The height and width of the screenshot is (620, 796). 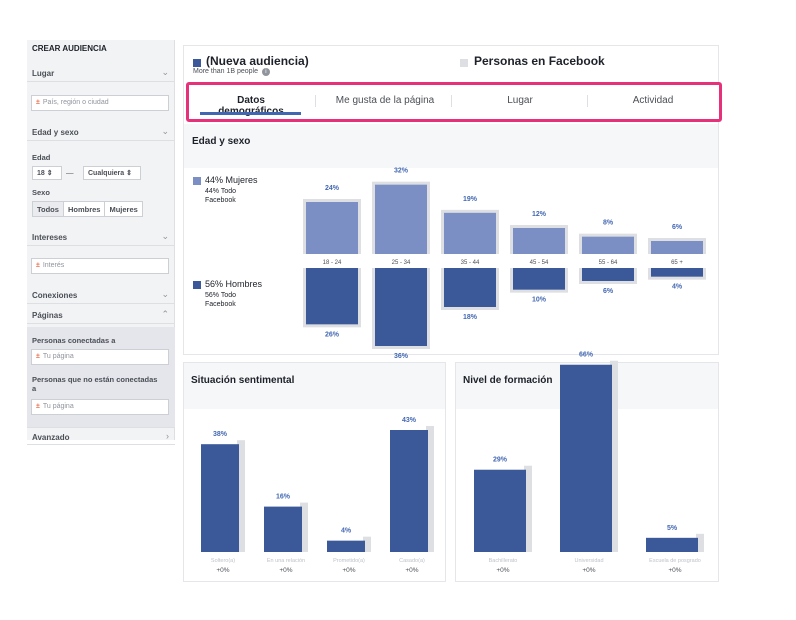 I want to click on tab-datos-demograficos: Datos demográficos, so click(x=251, y=106).